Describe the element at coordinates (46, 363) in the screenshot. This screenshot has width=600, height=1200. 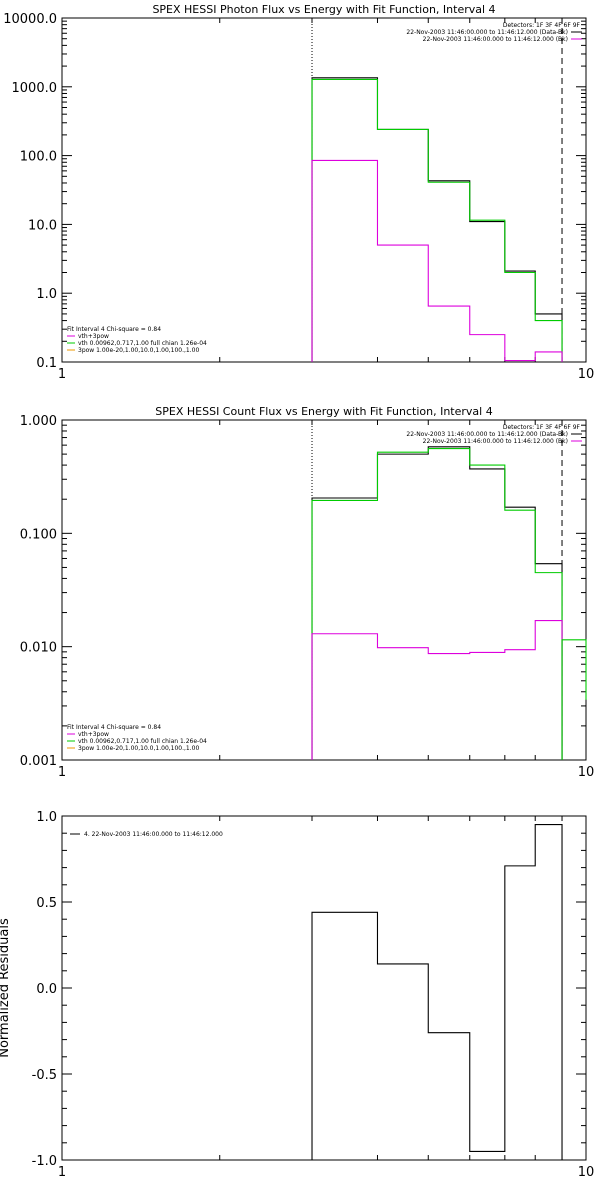
I see `y-tick-label: 0.1` at that location.